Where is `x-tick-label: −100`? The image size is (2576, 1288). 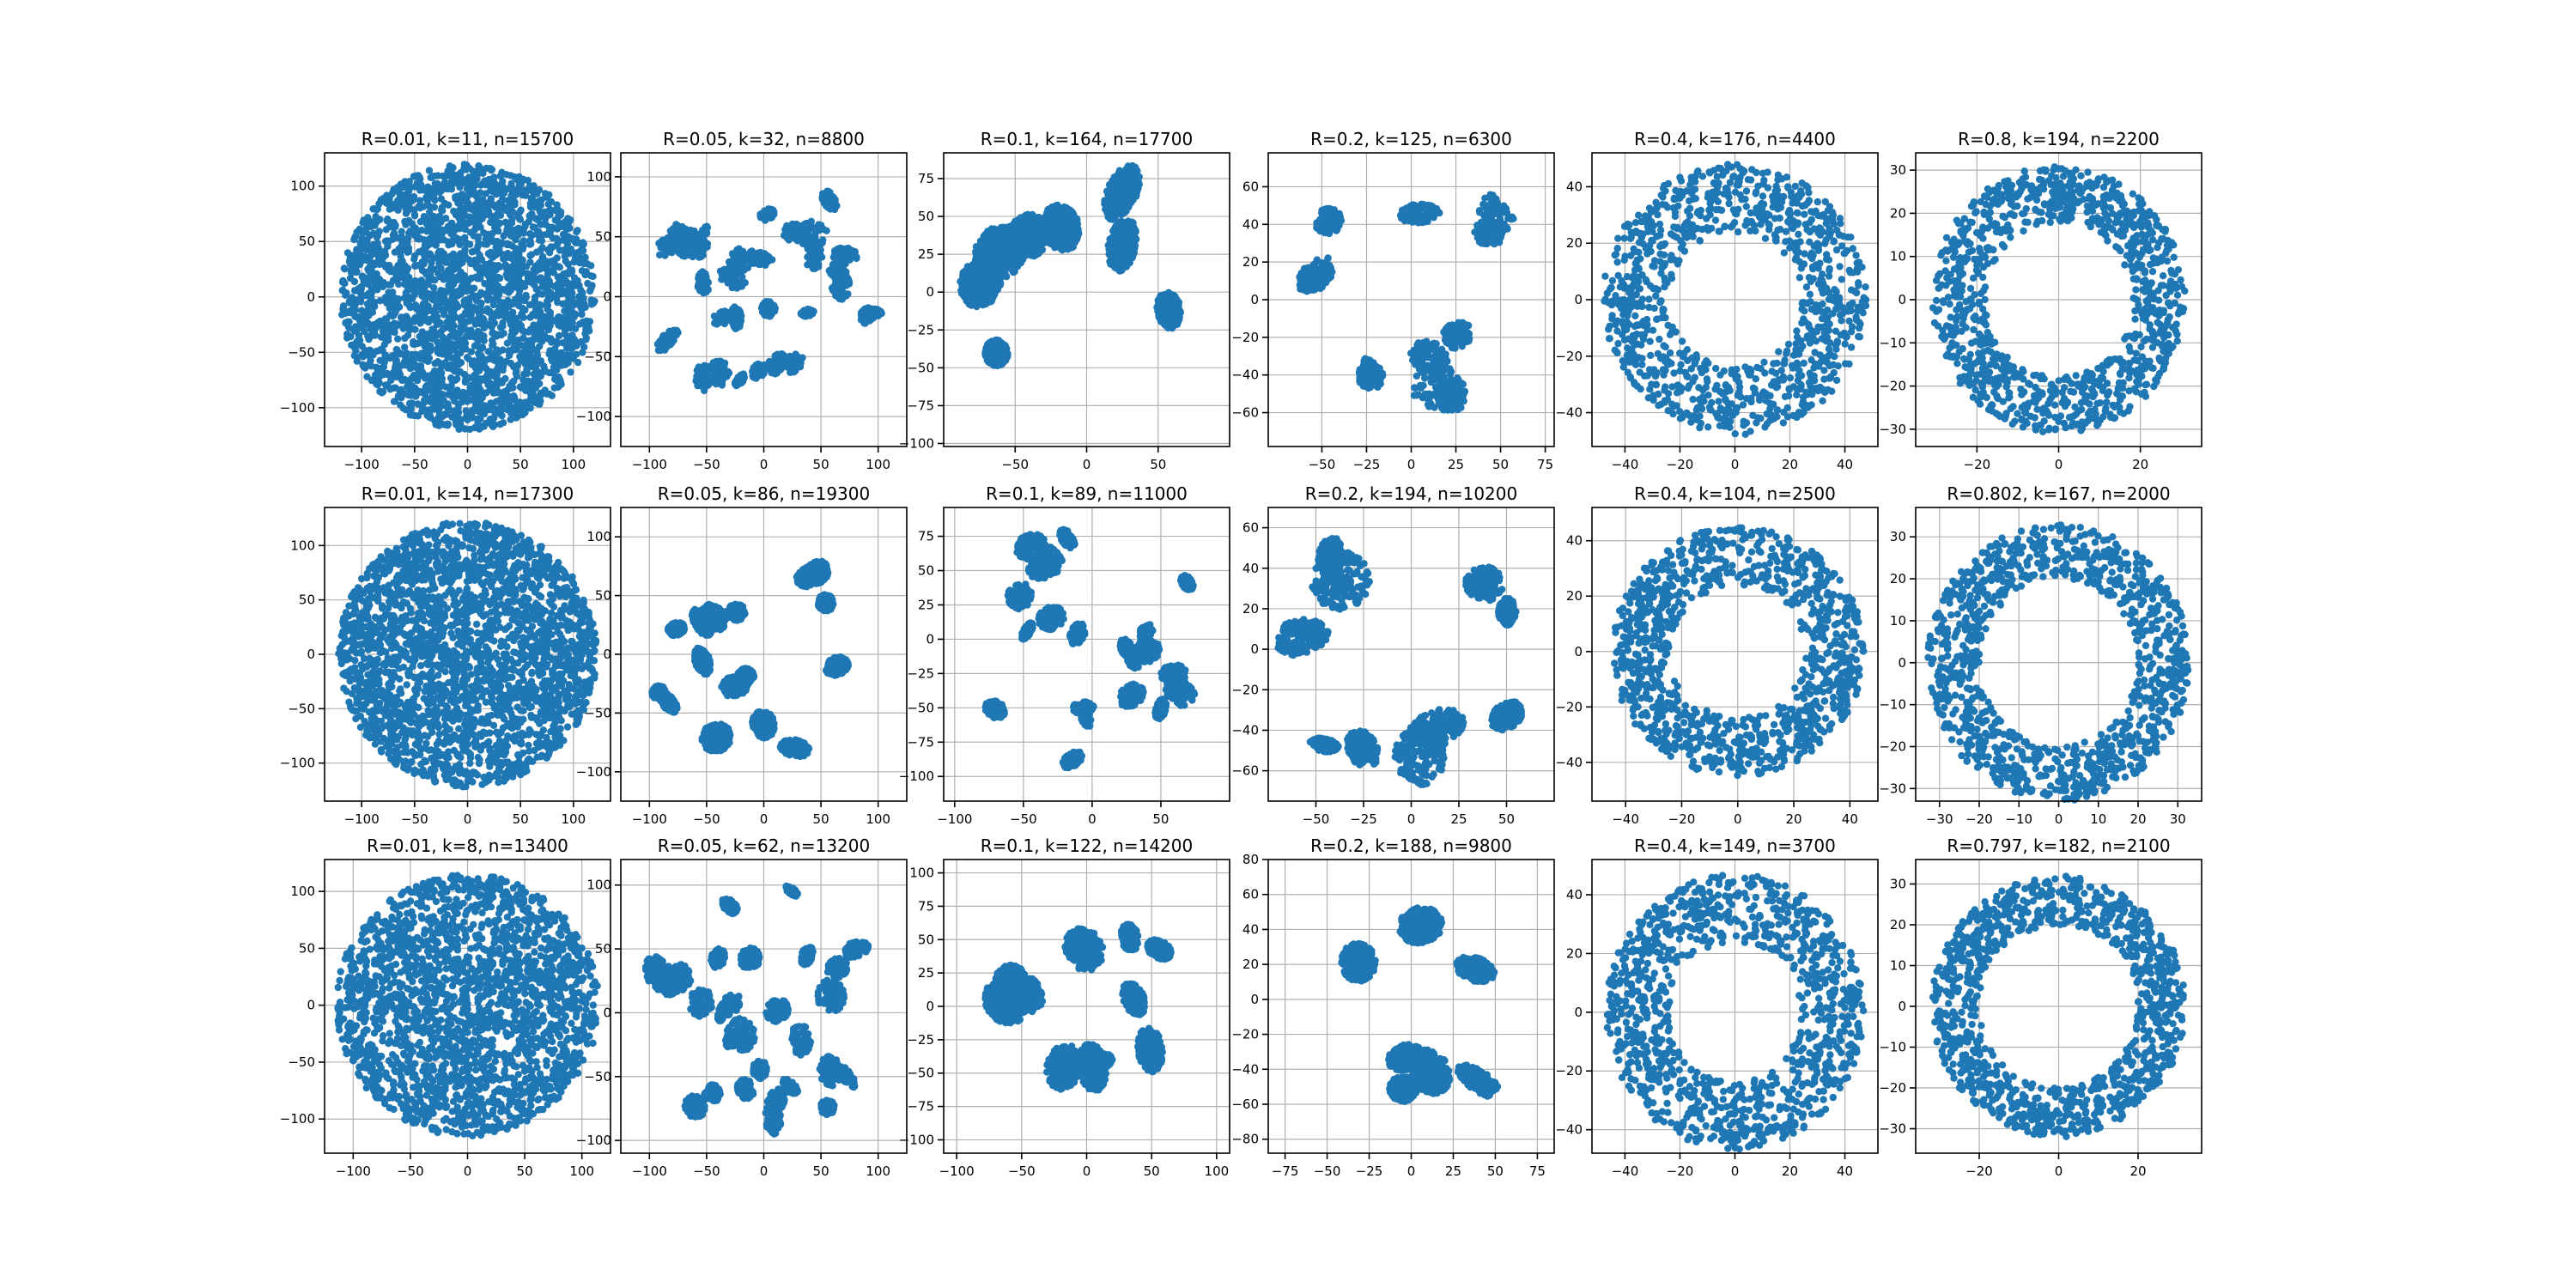
x-tick-label: −100 is located at coordinates (362, 464).